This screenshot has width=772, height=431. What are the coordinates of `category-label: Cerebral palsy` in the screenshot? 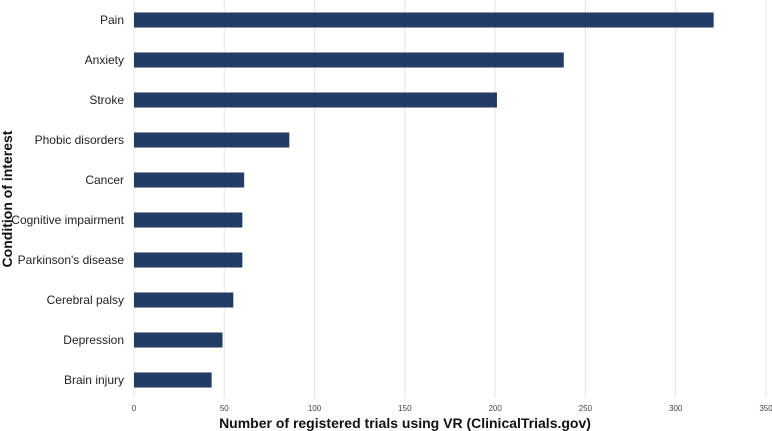 It's located at (85, 300).